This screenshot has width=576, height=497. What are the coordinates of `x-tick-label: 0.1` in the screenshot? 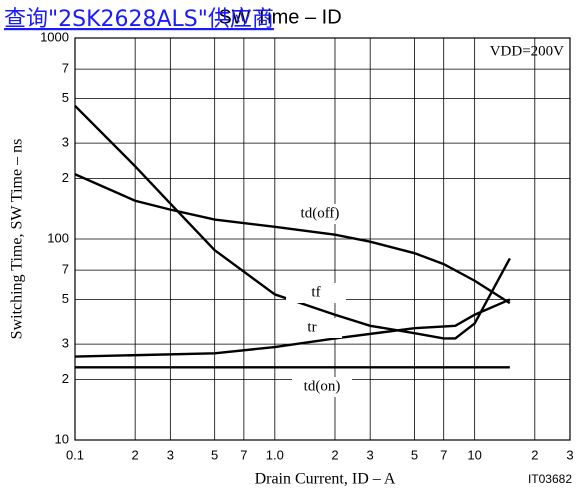 It's located at (75, 454).